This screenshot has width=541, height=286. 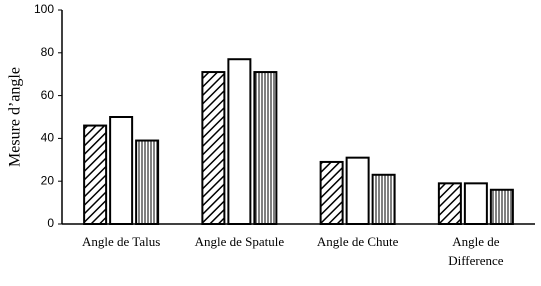 What do you see at coordinates (476, 241) in the screenshot?
I see `x-tick-label: Angle de` at bounding box center [476, 241].